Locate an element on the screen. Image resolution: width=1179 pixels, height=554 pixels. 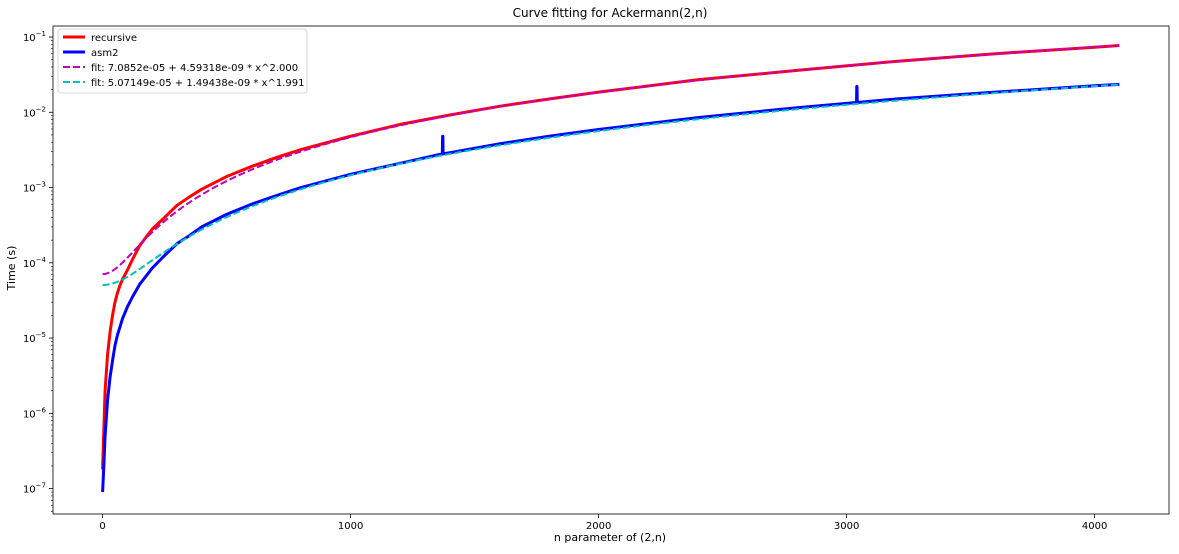
y-tick-label: 10⁻⁶ is located at coordinates (35, 413).